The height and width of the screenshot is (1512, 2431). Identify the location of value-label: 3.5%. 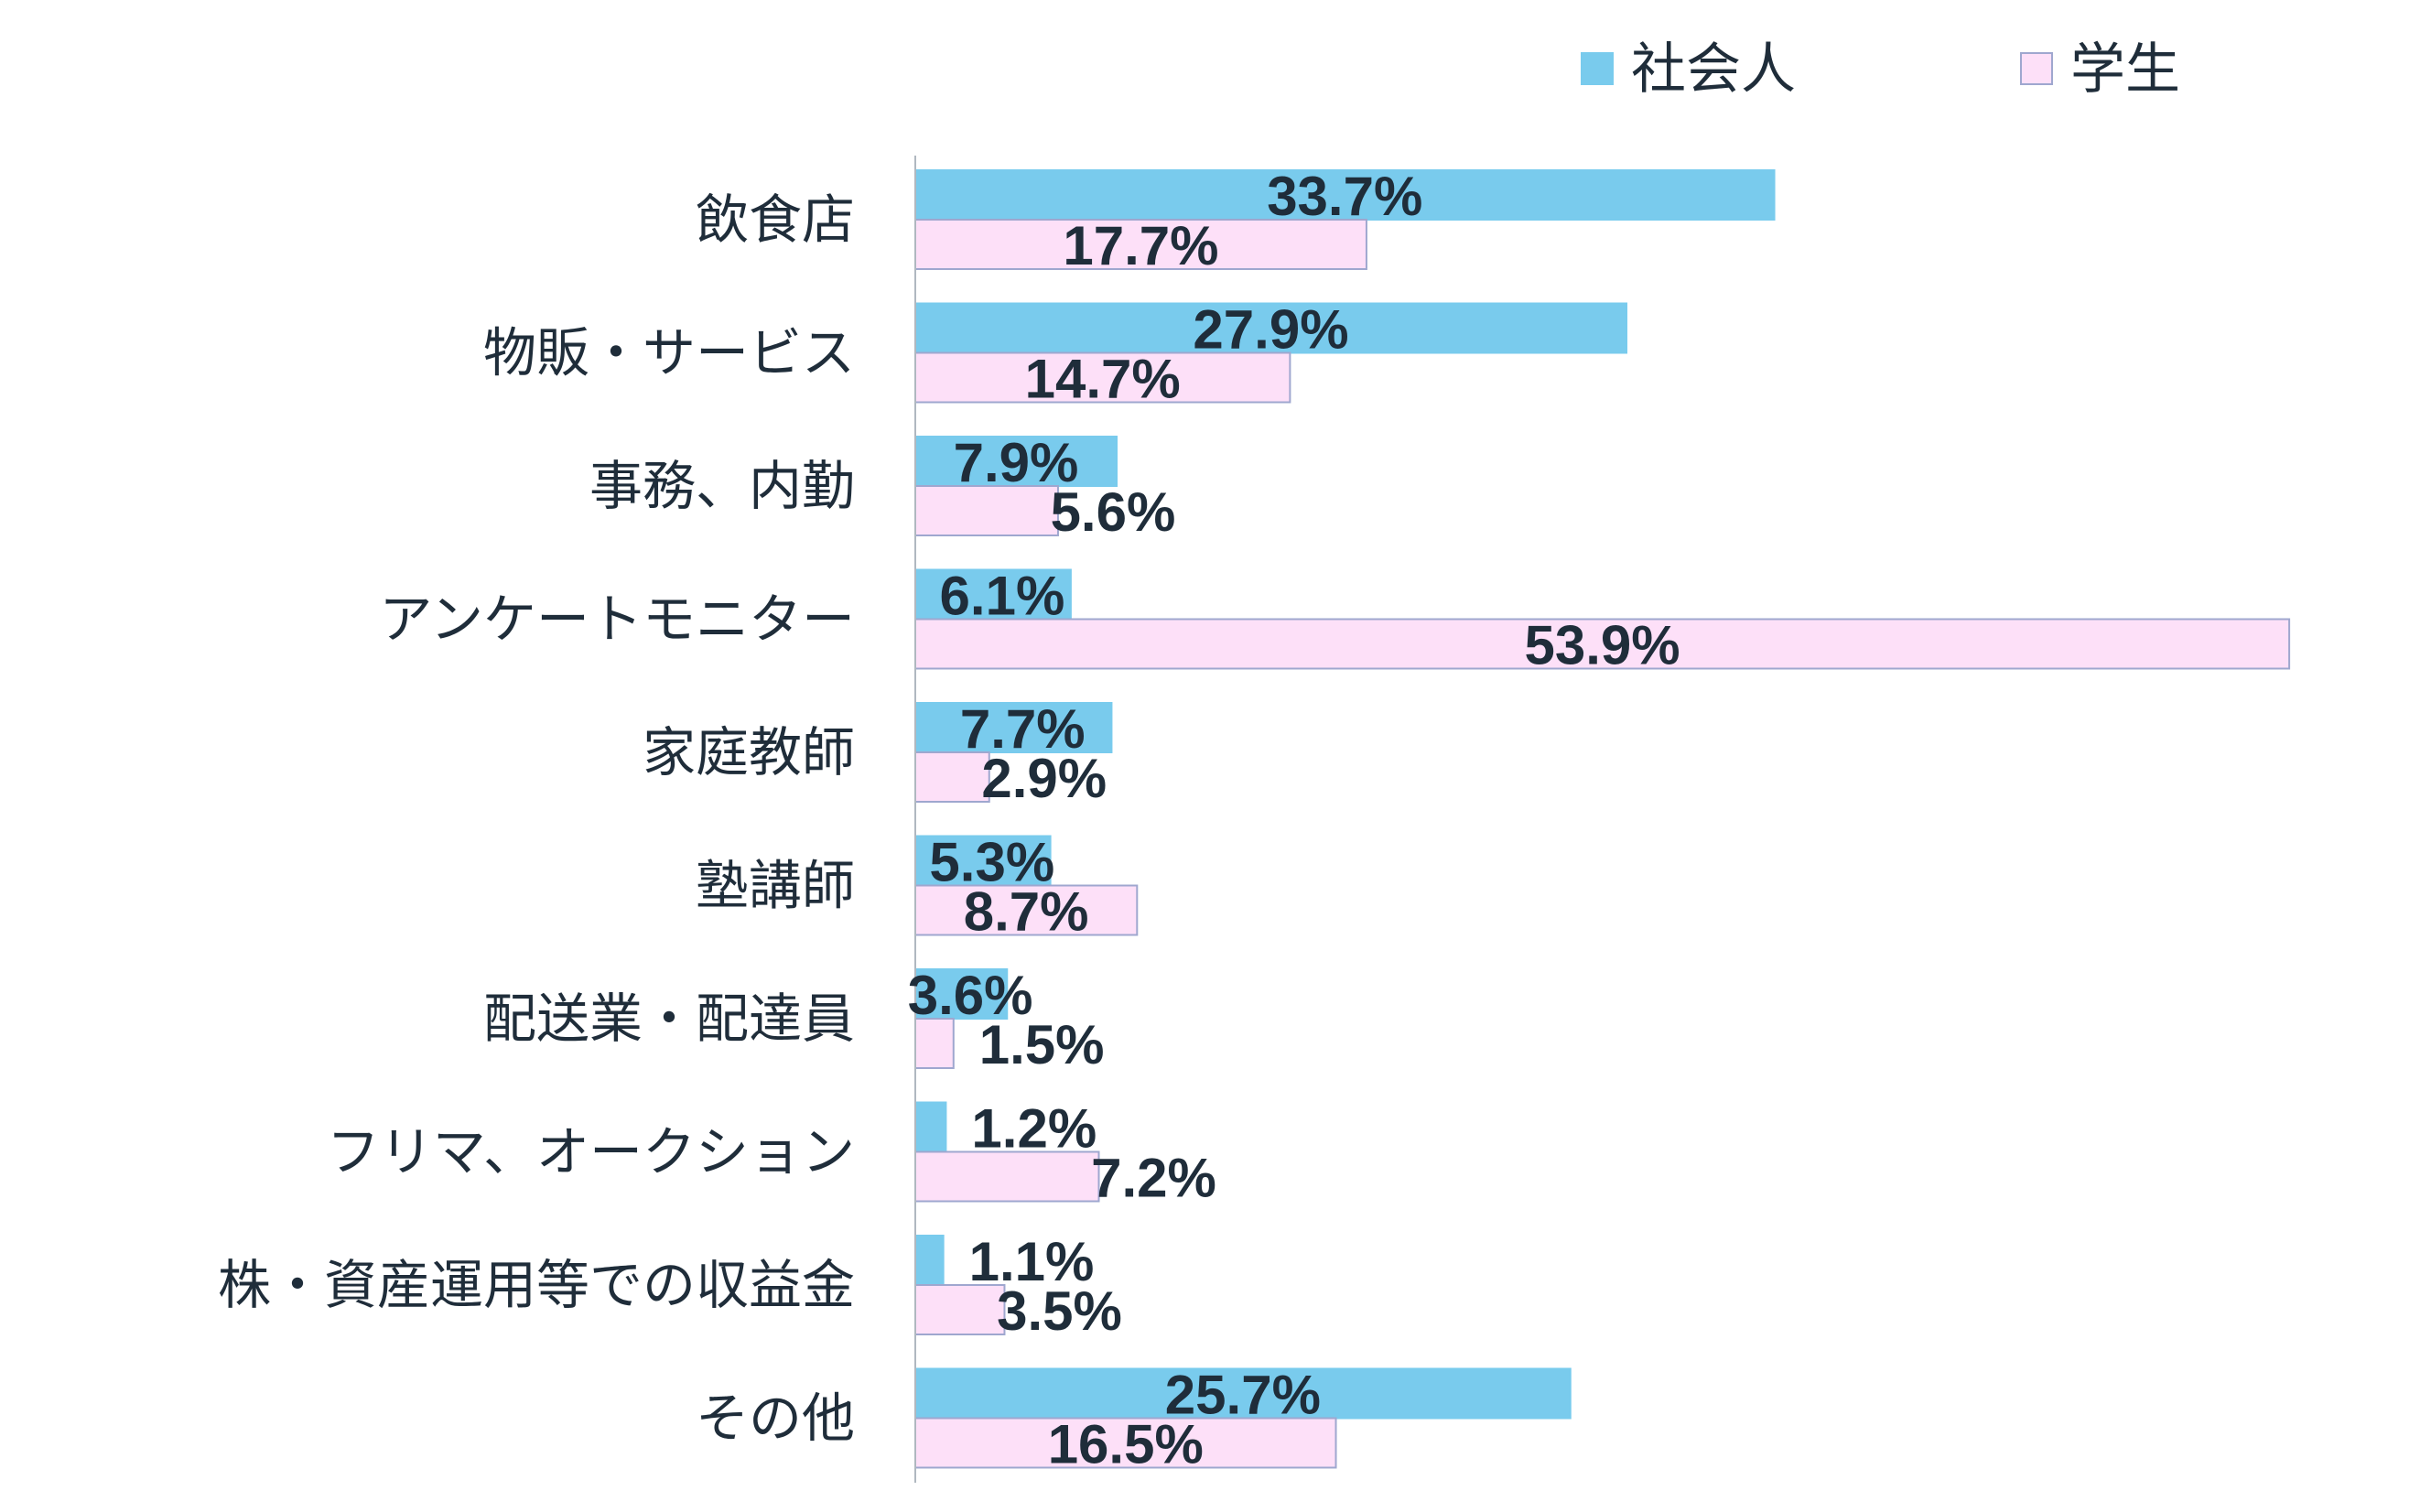
(1059, 1311).